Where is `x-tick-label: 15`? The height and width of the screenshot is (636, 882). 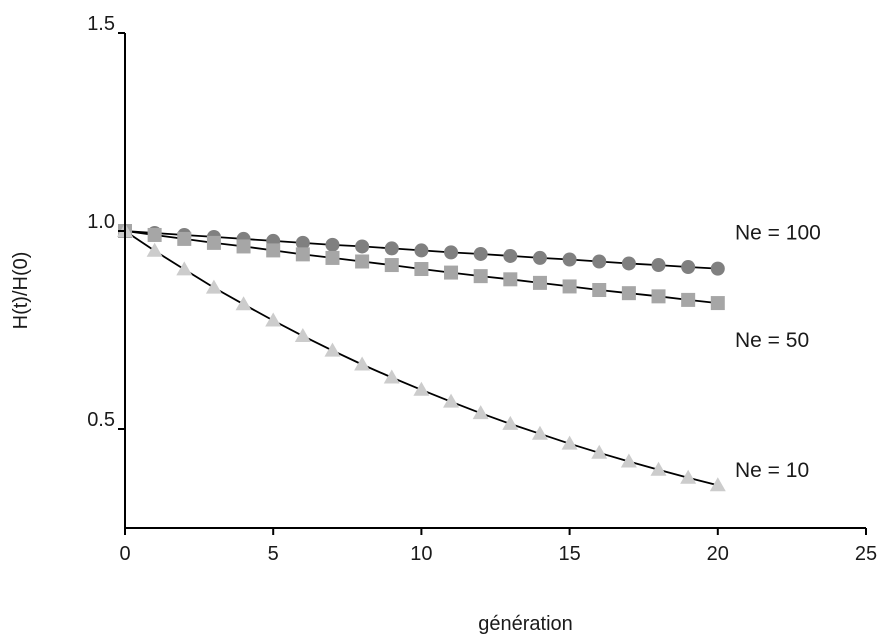 x-tick-label: 15 is located at coordinates (569, 554).